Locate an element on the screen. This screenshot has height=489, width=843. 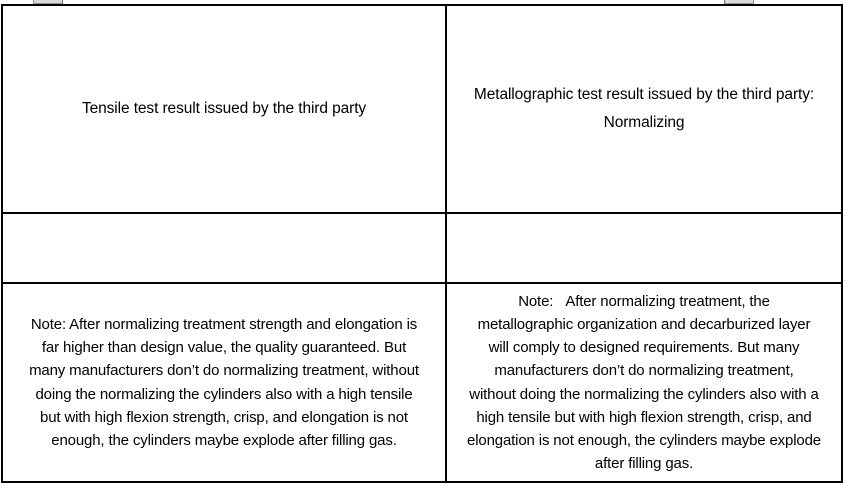
cropped-ui-handle-right-icon is located at coordinates (739, 2).